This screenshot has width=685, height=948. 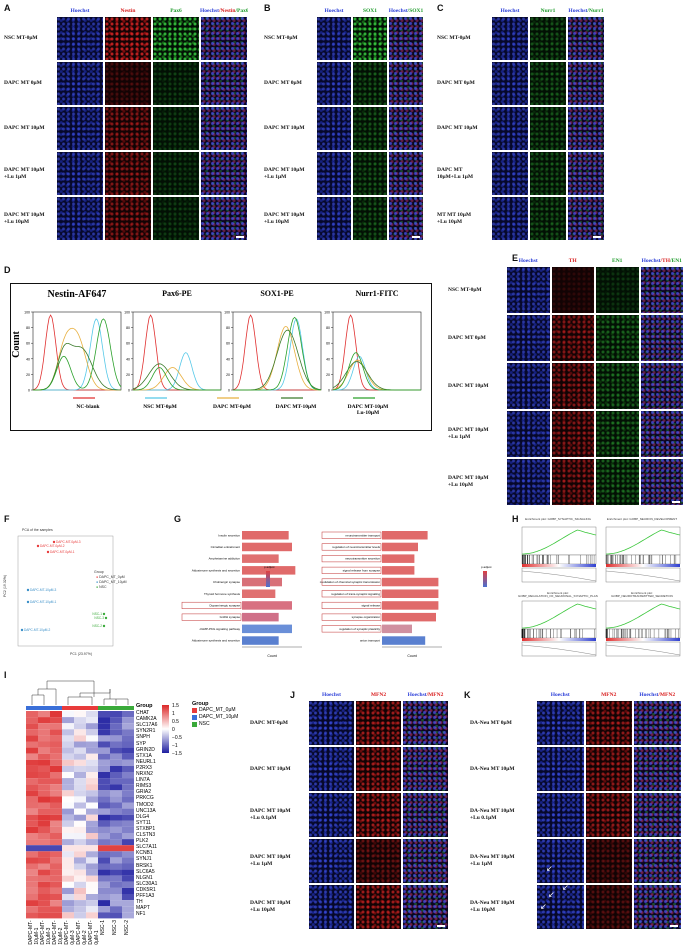 I want to click on heatmap-scale-tick: 0.5, so click(x=175, y=722).